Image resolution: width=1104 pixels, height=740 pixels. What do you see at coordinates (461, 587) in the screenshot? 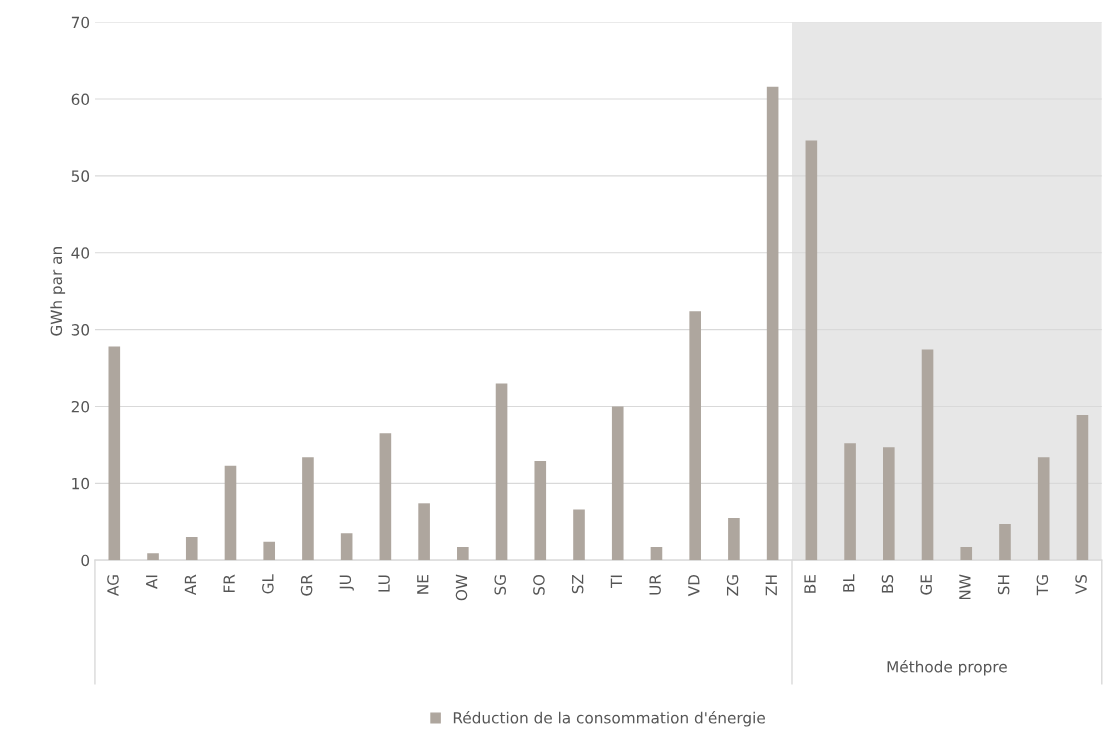
I see `x-tick-label: OW` at bounding box center [461, 587].